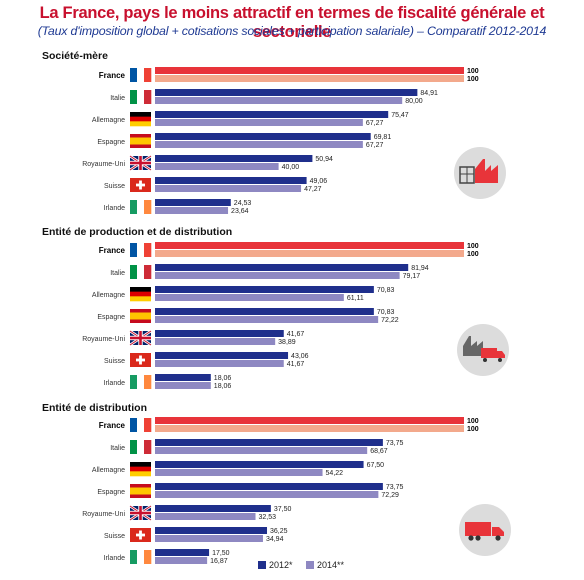 The image size is (584, 580). I want to click on section-title: Entité de production et de distribution, so click(137, 232).